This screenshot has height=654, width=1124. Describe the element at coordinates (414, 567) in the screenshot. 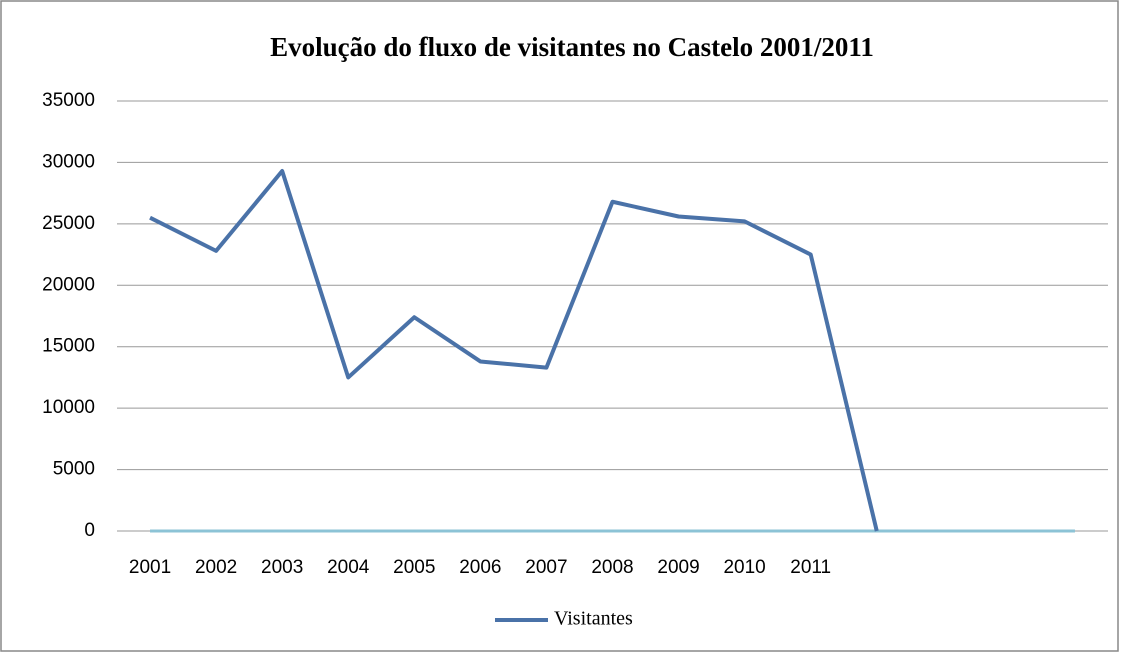

I see `x-tick-label: 2005` at that location.